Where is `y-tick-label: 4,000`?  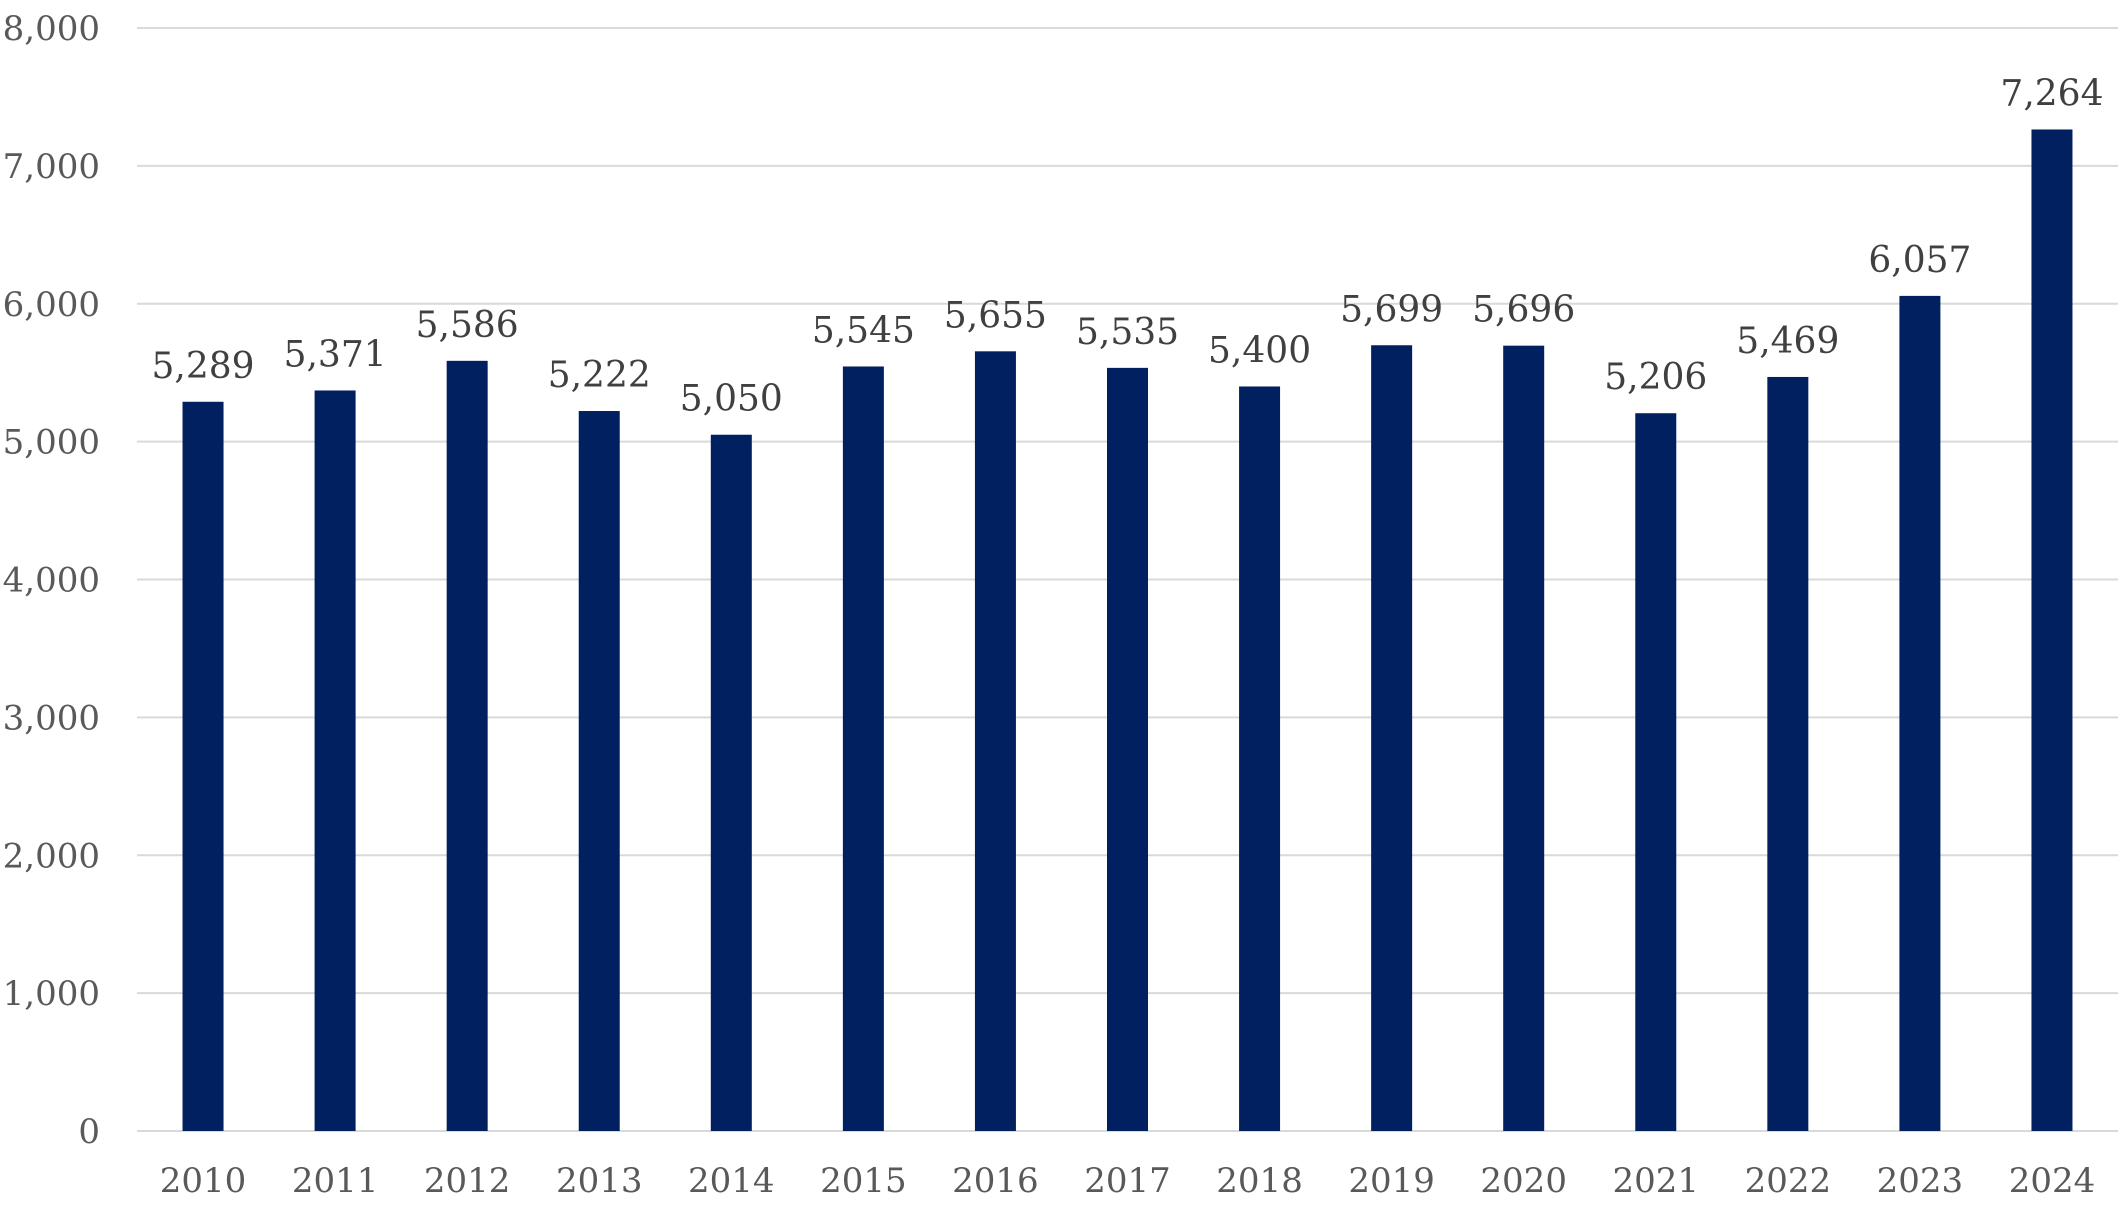 y-tick-label: 4,000 is located at coordinates (51, 581).